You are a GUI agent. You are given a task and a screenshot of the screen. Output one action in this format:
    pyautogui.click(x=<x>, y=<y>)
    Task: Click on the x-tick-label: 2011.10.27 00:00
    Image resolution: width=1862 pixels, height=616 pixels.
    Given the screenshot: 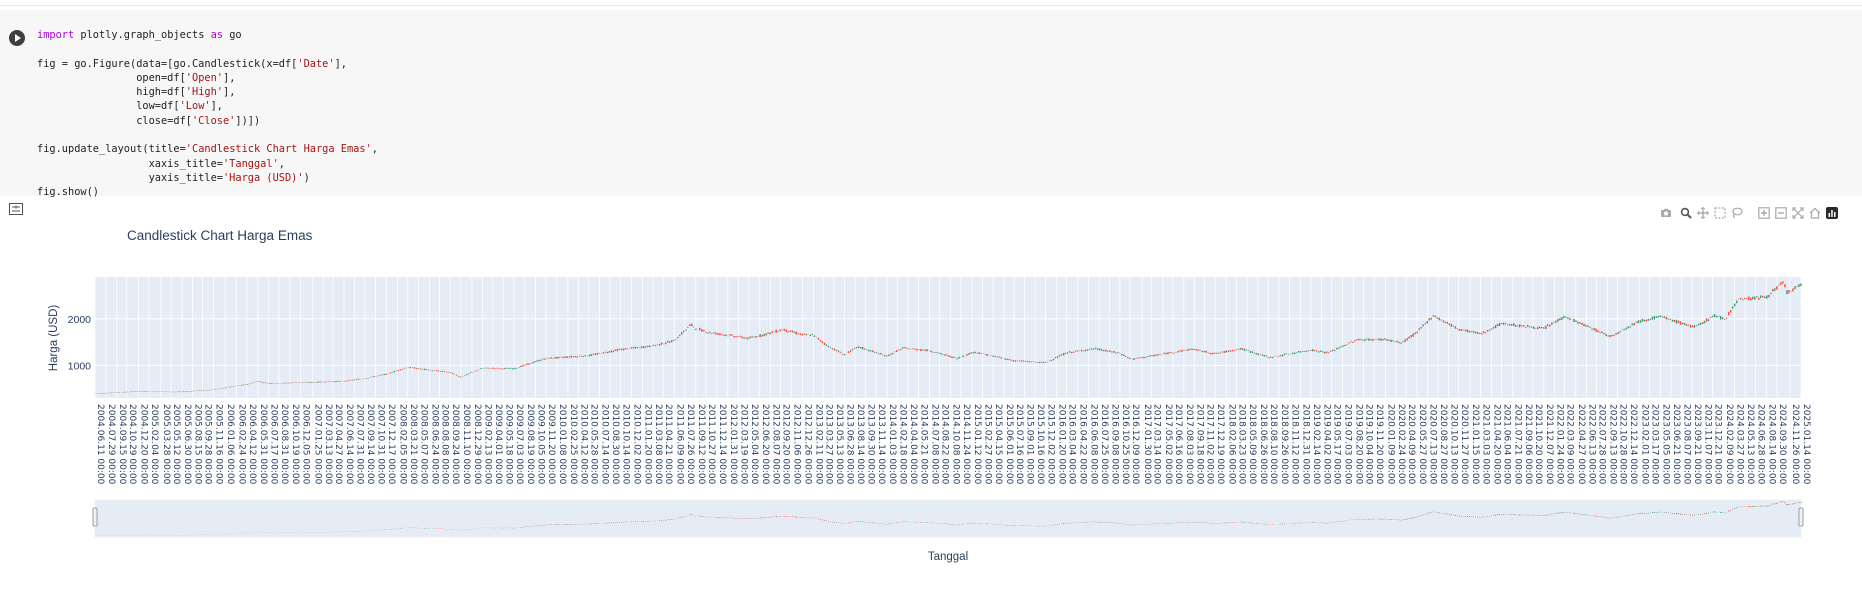 What is the action you would take?
    pyautogui.click(x=711, y=444)
    